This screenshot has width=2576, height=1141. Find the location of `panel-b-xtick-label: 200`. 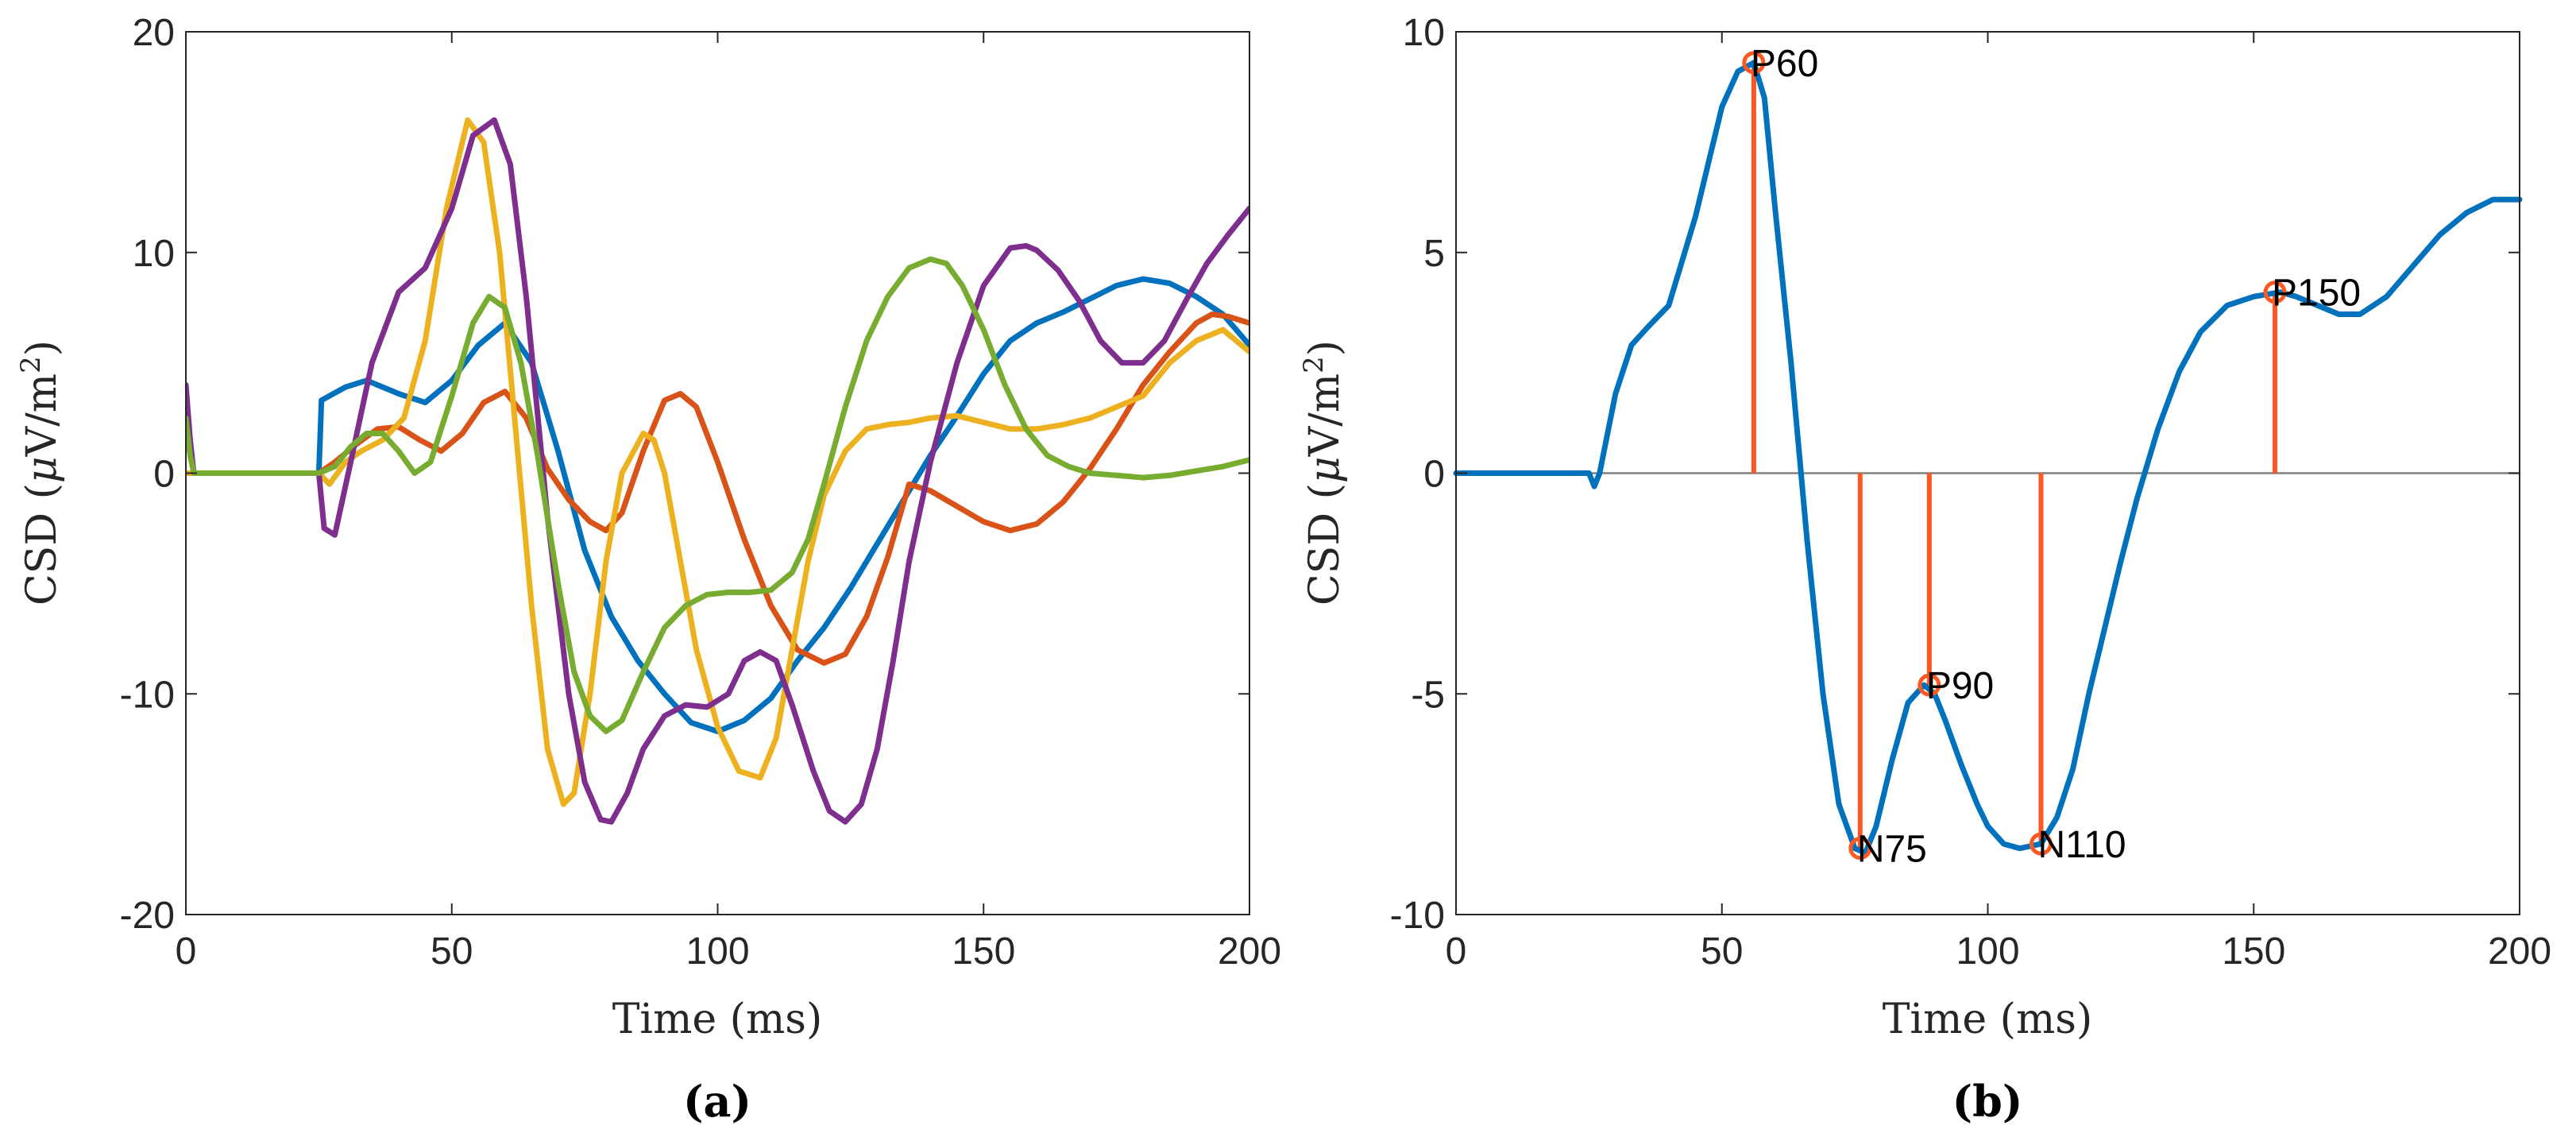

panel-b-xtick-label: 200 is located at coordinates (2519, 951).